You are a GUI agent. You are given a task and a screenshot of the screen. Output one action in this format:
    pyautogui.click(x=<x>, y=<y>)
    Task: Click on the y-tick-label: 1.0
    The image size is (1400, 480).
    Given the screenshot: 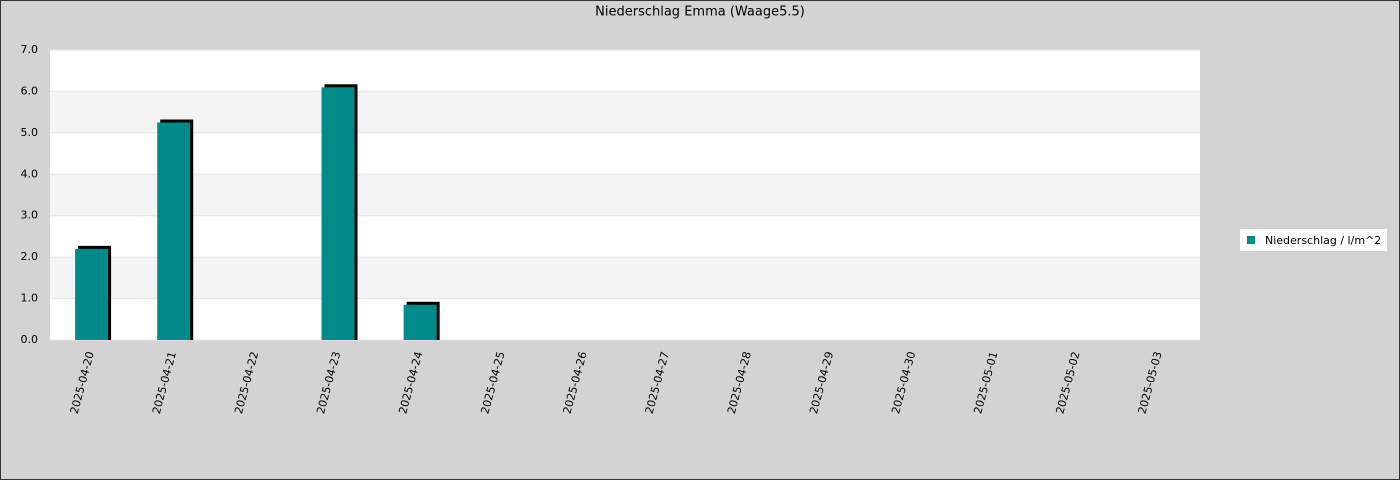 What is the action you would take?
    pyautogui.click(x=30, y=298)
    